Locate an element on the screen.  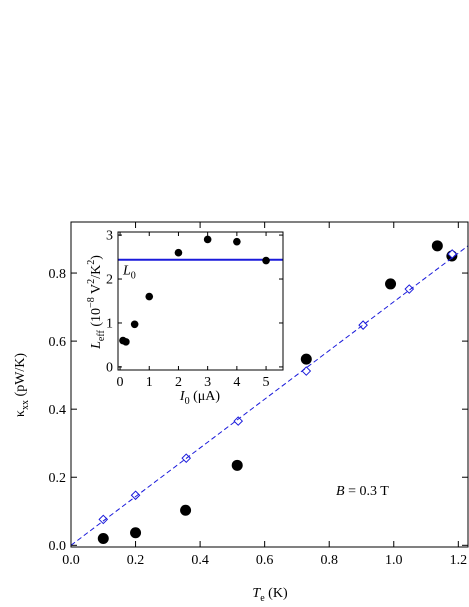
plot-frame is located at coordinates (200, 301).